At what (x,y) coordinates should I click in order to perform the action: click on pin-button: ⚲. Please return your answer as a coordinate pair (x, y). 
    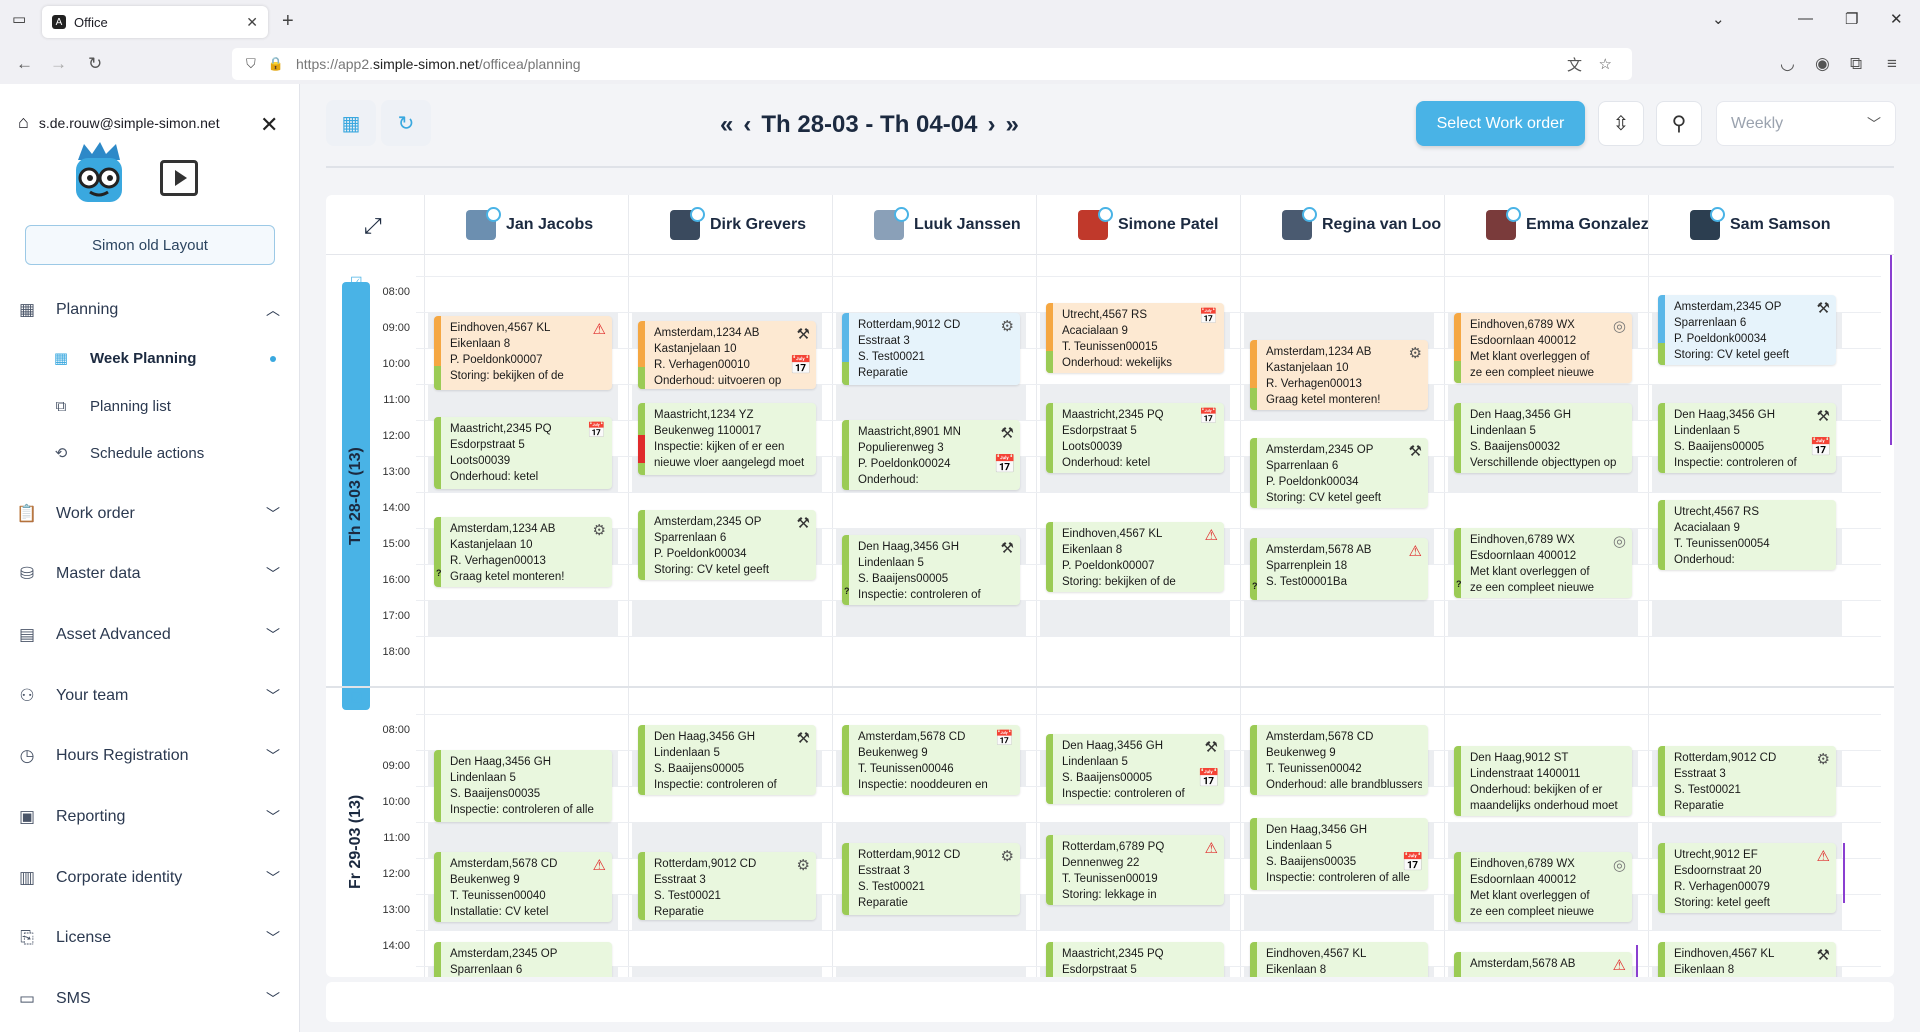
    Looking at the image, I should click on (1679, 123).